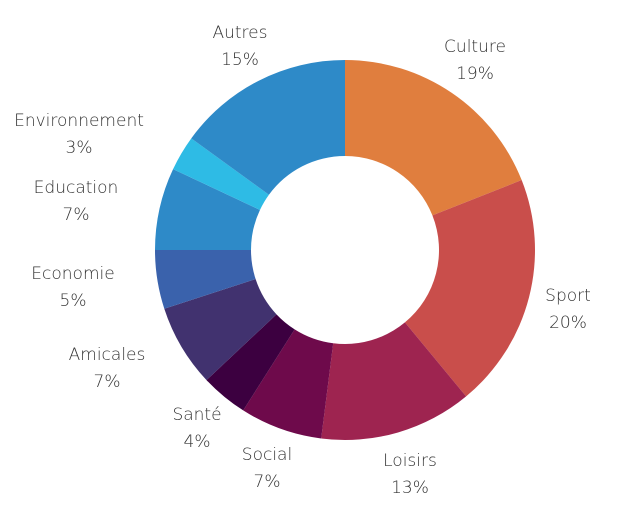 The height and width of the screenshot is (512, 621). Describe the element at coordinates (267, 469) in the screenshot. I see `label-social: Social 7%` at that location.